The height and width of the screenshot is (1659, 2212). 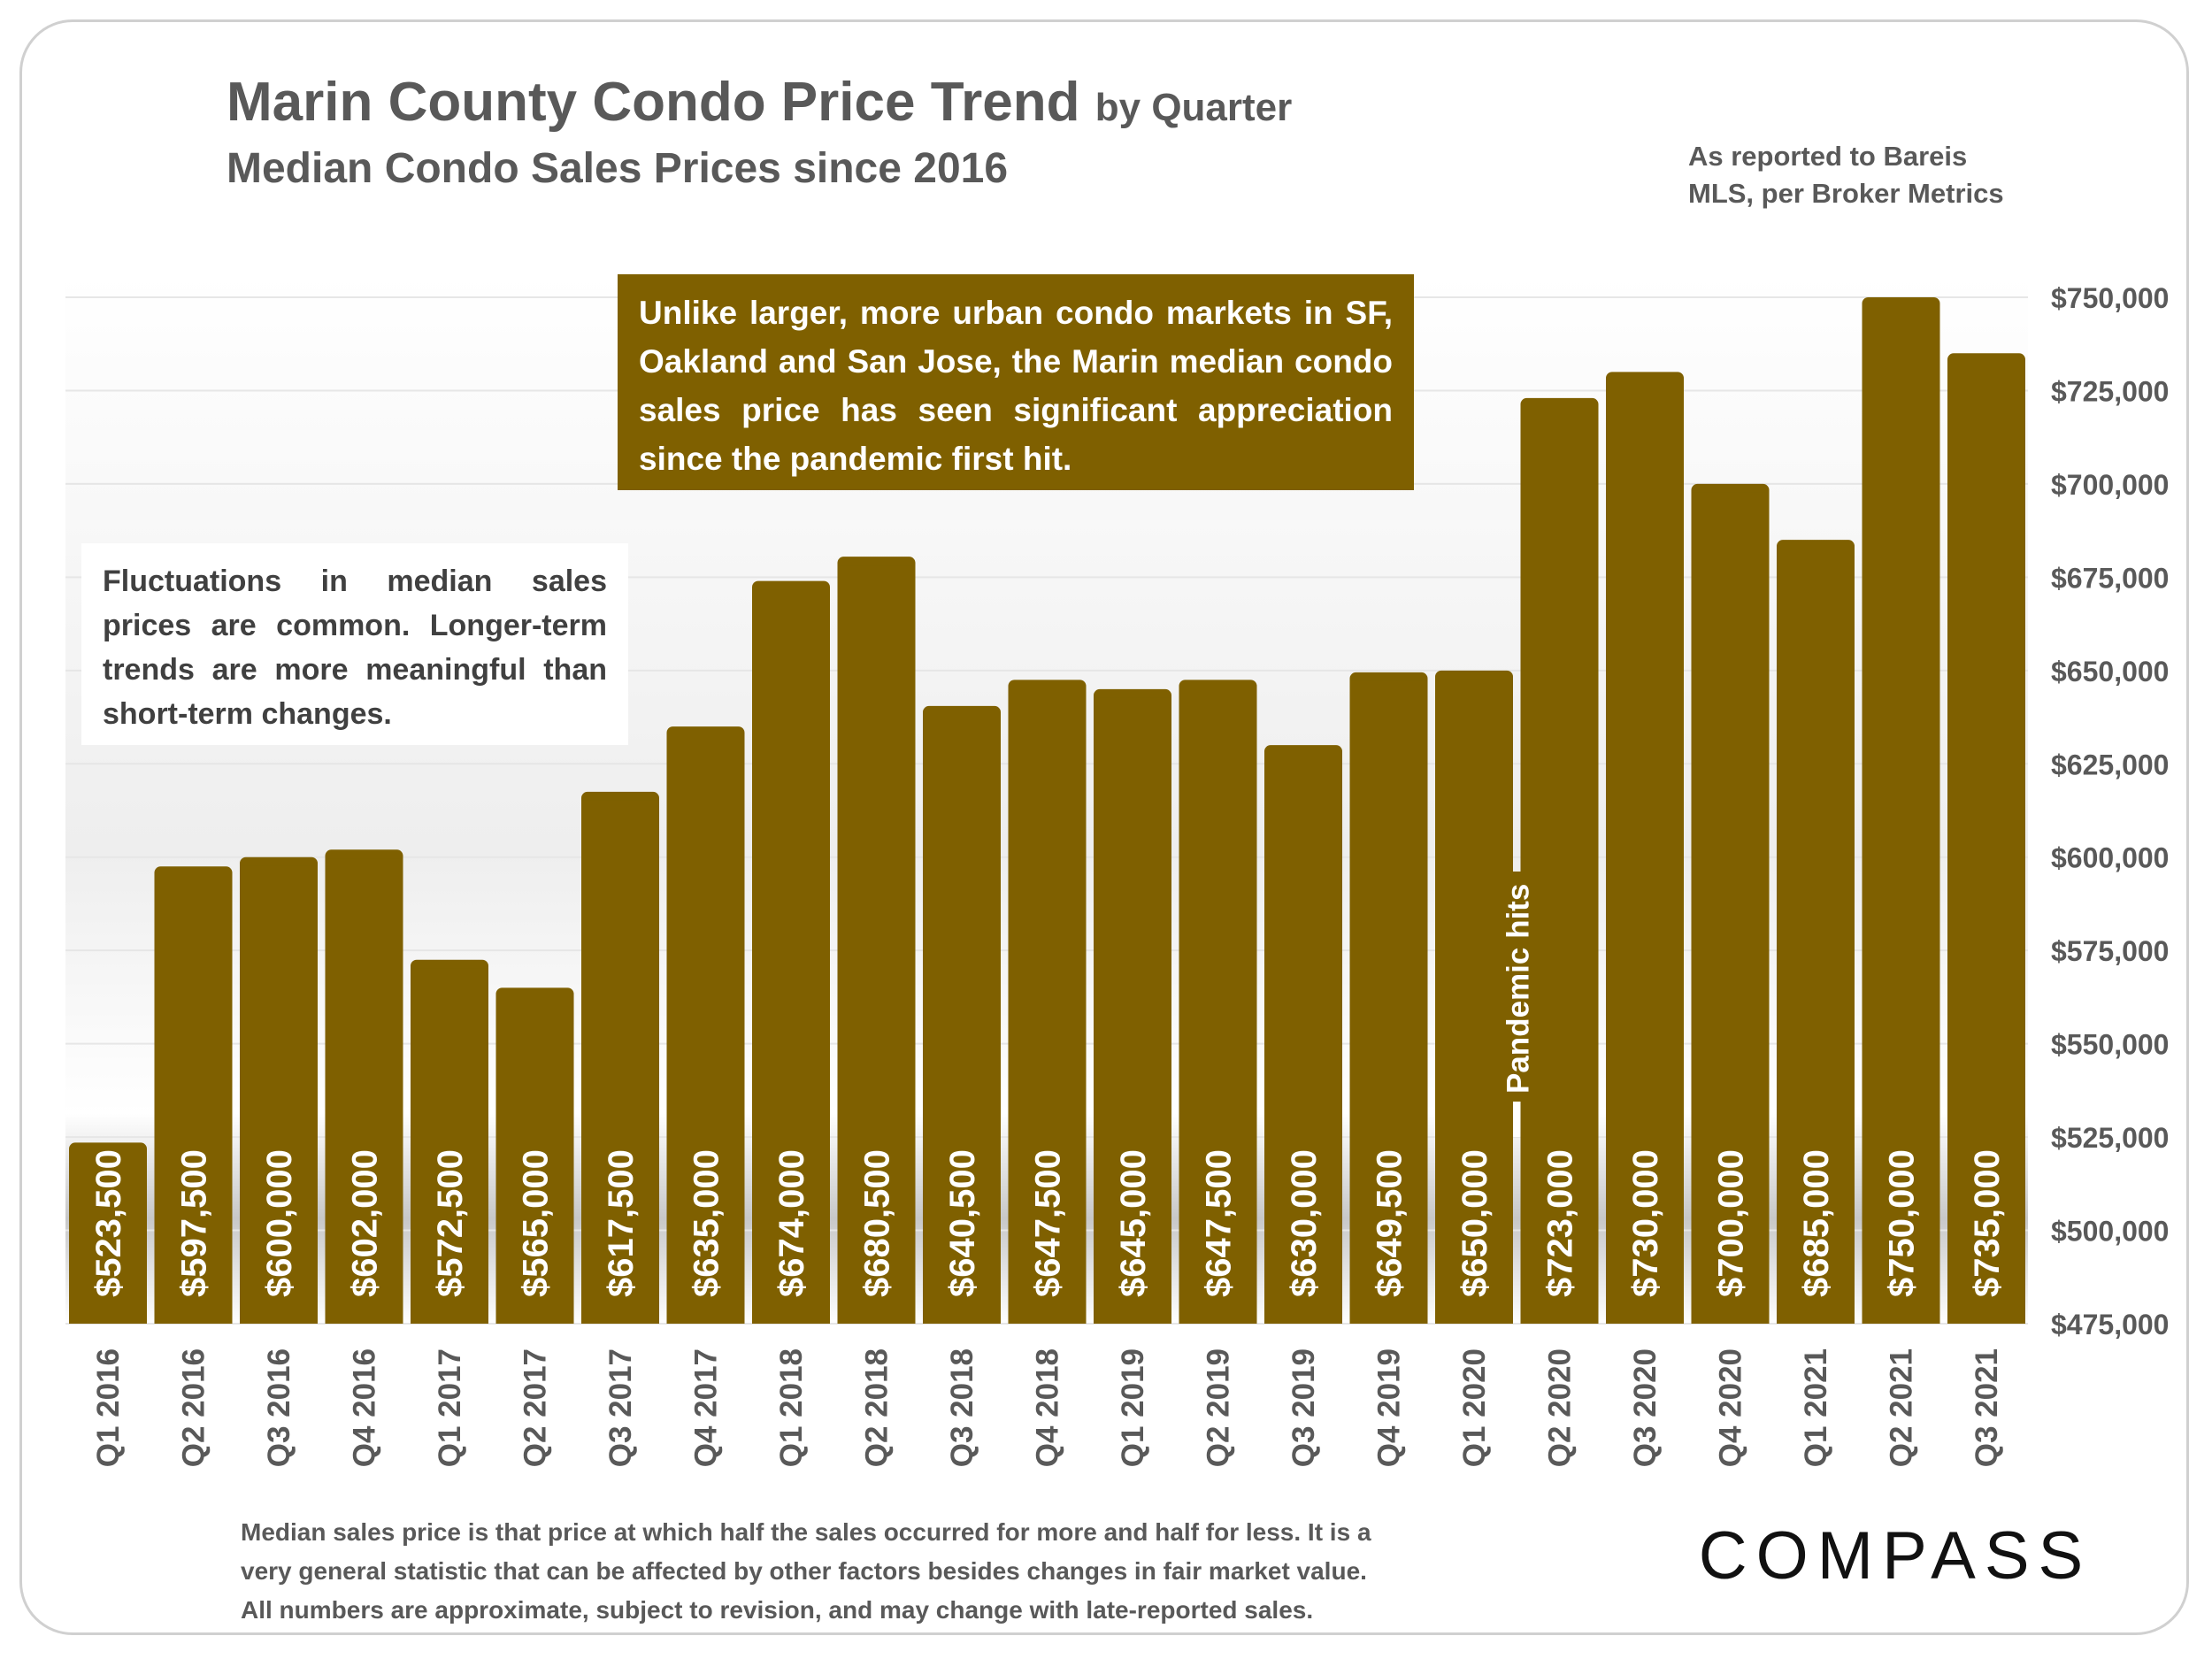 What do you see at coordinates (2110, 1138) in the screenshot?
I see `y-tick-label: $525,000` at bounding box center [2110, 1138].